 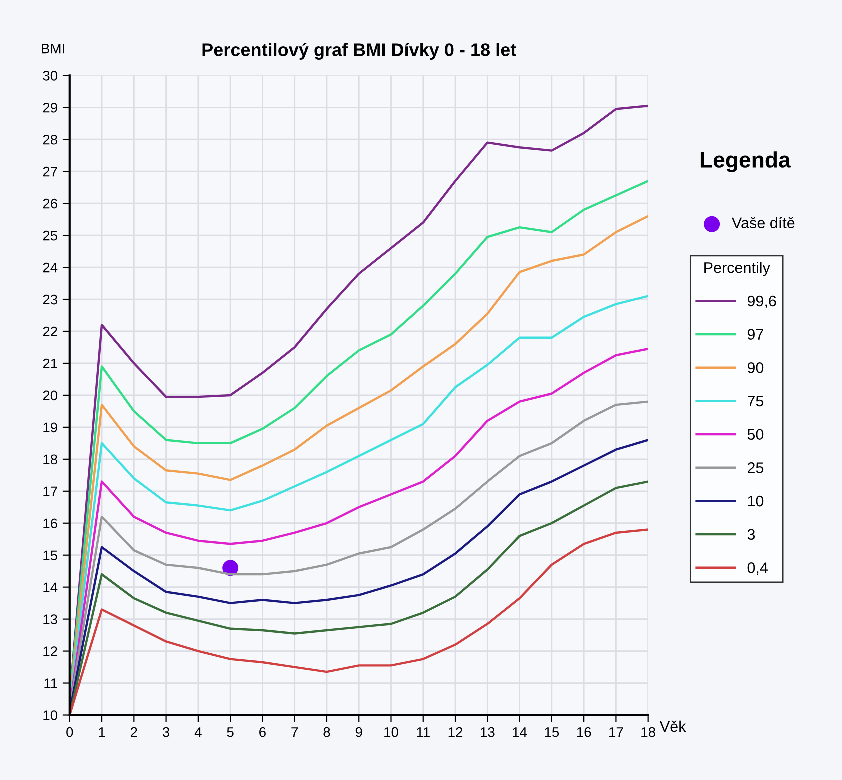 I want to click on x-tick-label: 10, so click(x=391, y=732).